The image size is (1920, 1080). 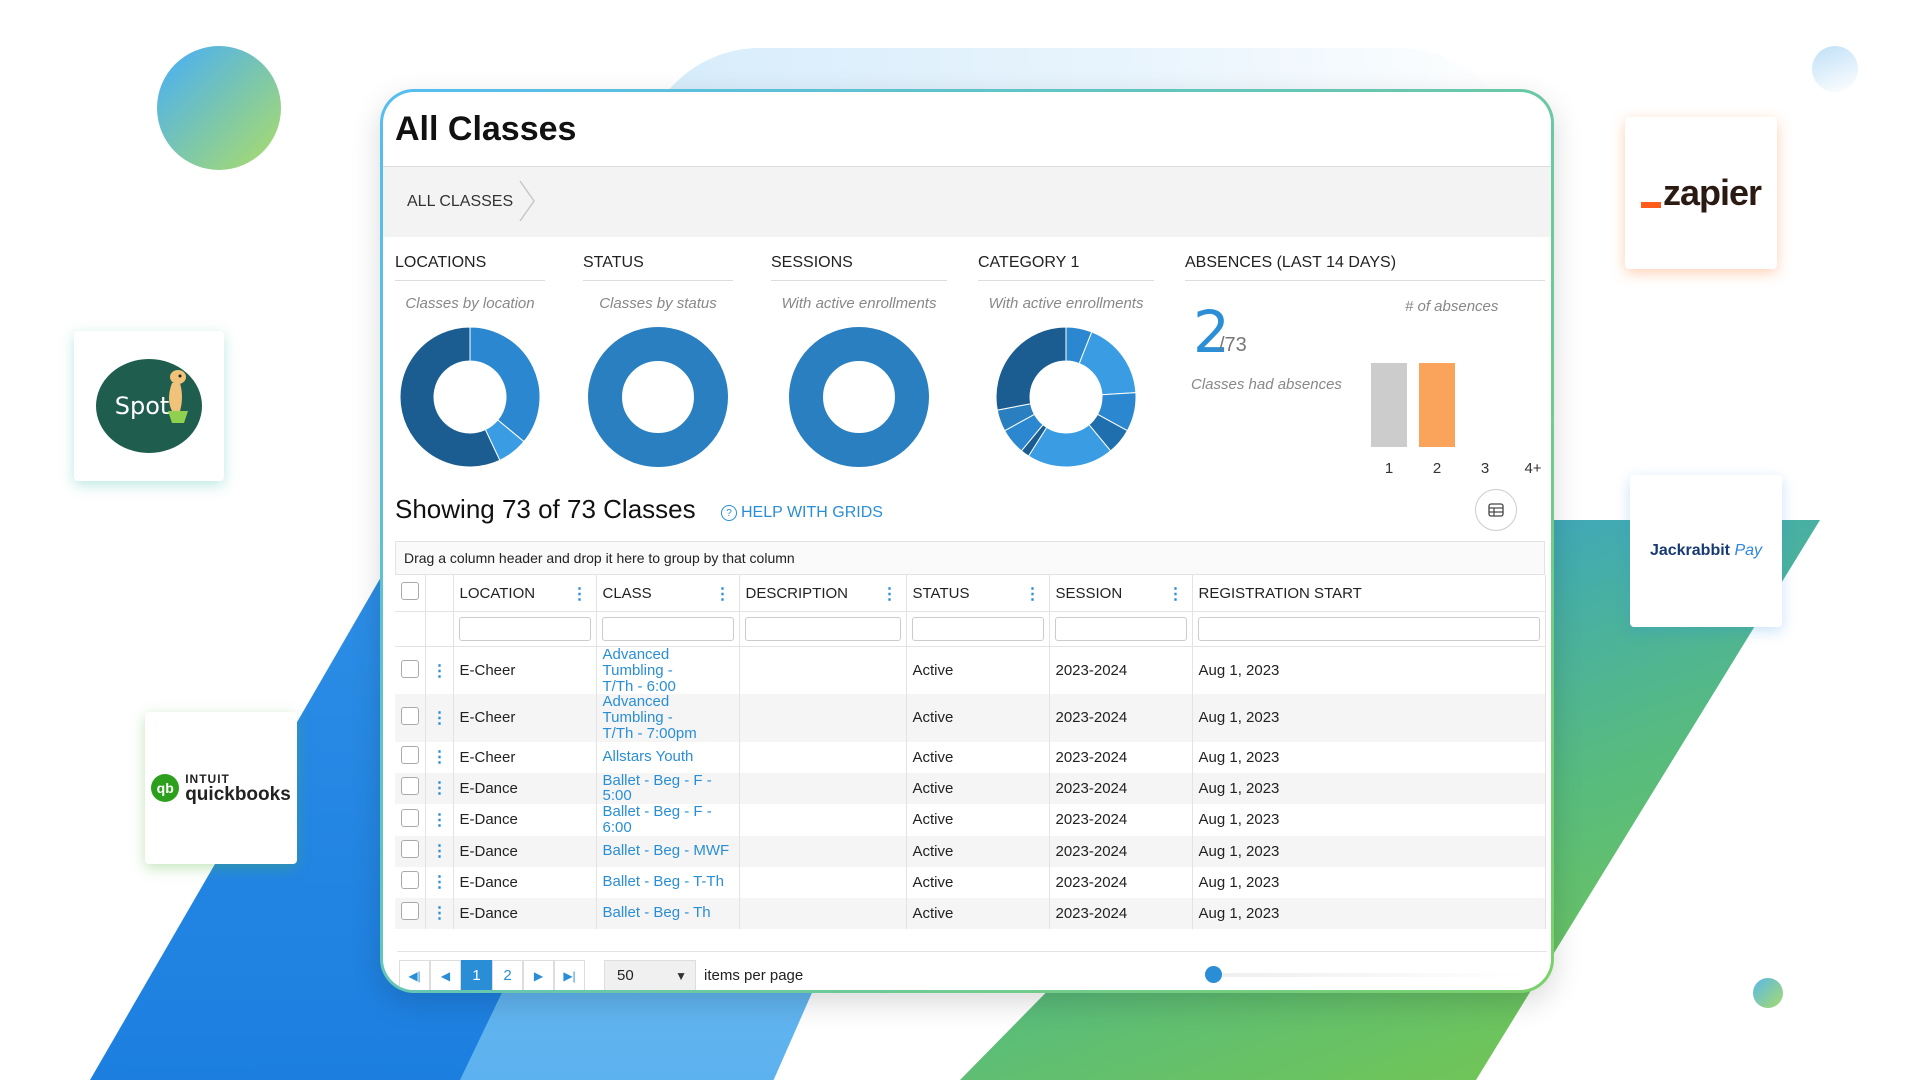 I want to click on sessions-donut-chart, so click(x=859, y=397).